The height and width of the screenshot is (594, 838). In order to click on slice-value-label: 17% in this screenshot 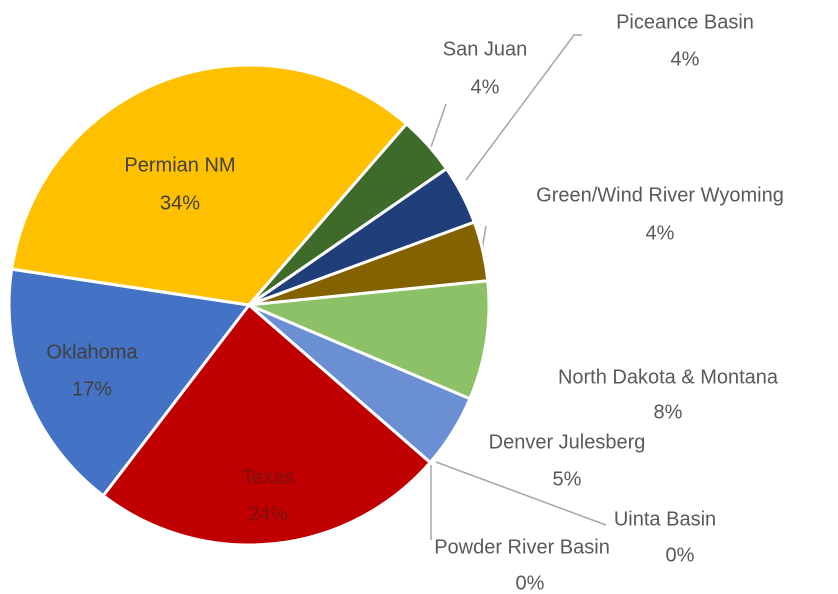, I will do `click(92, 390)`.